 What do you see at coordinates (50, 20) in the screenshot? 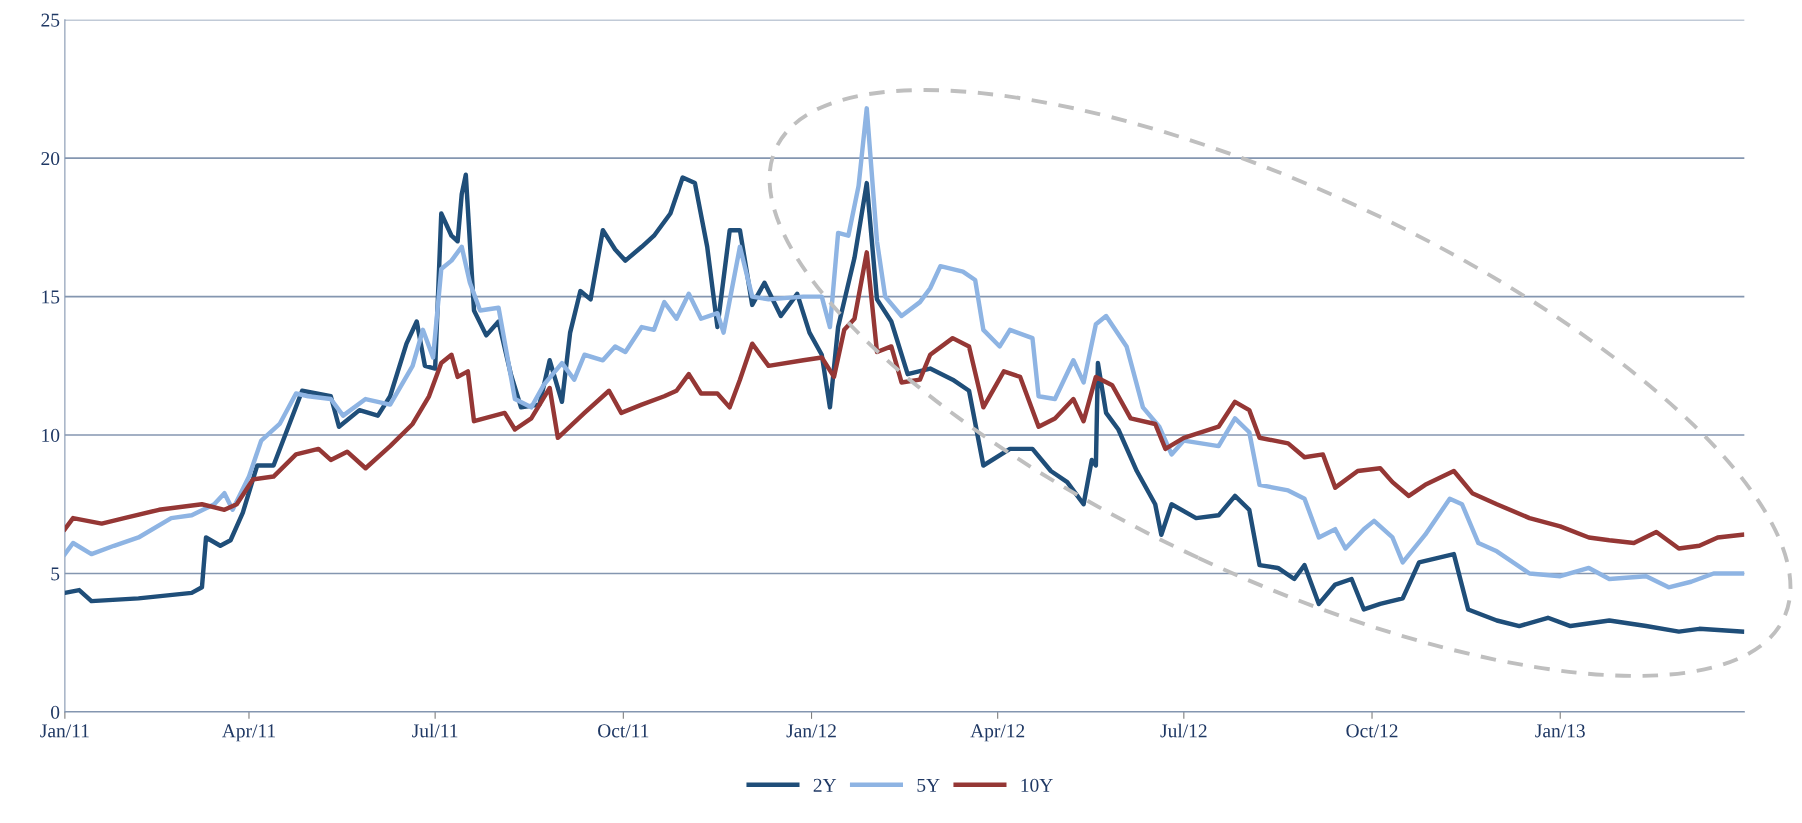
I see `y-tick-label: 25` at bounding box center [50, 20].